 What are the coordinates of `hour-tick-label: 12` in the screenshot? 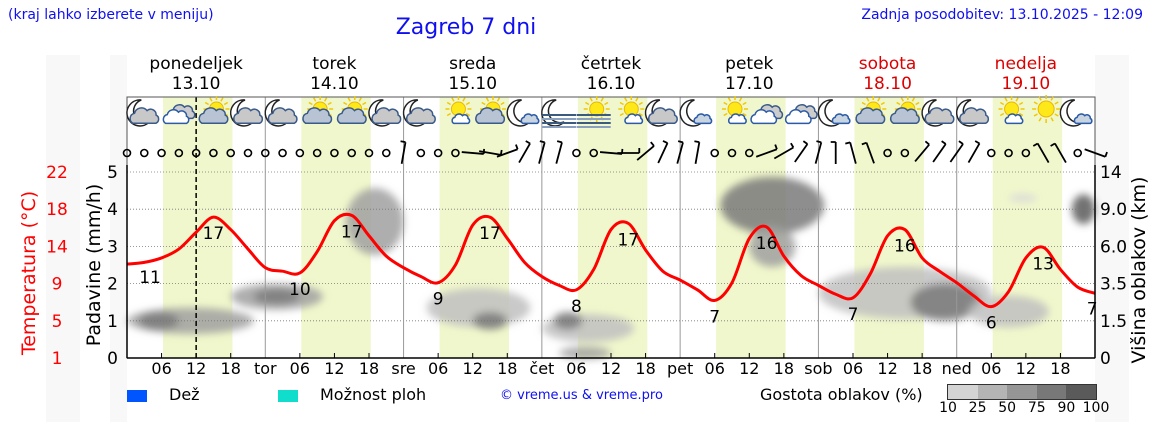 It's located at (473, 368).